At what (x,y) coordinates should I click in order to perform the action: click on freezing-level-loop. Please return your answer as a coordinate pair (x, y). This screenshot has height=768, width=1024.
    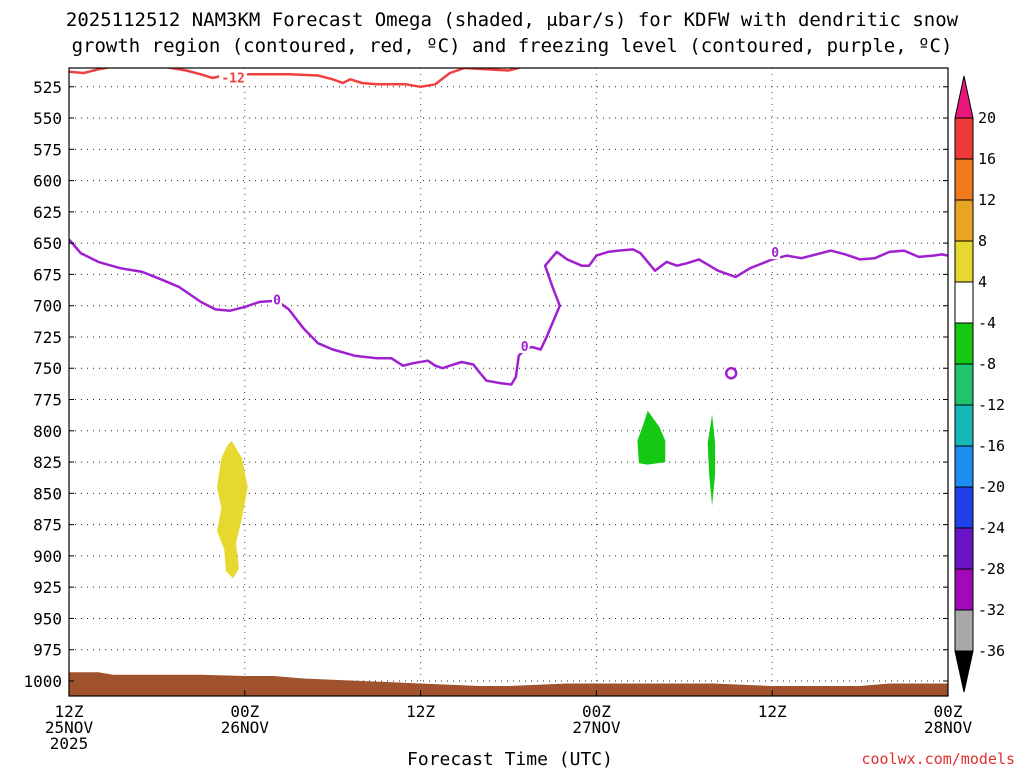
    Looking at the image, I should click on (731, 373).